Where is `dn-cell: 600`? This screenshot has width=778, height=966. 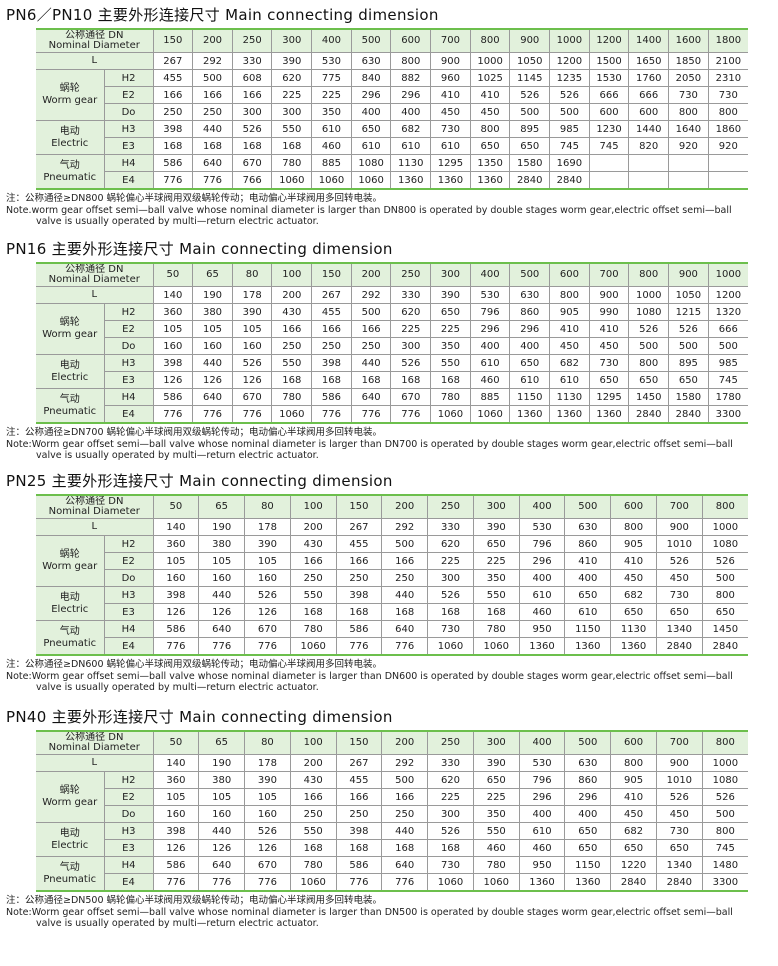
dn-cell: 600 is located at coordinates (569, 274).